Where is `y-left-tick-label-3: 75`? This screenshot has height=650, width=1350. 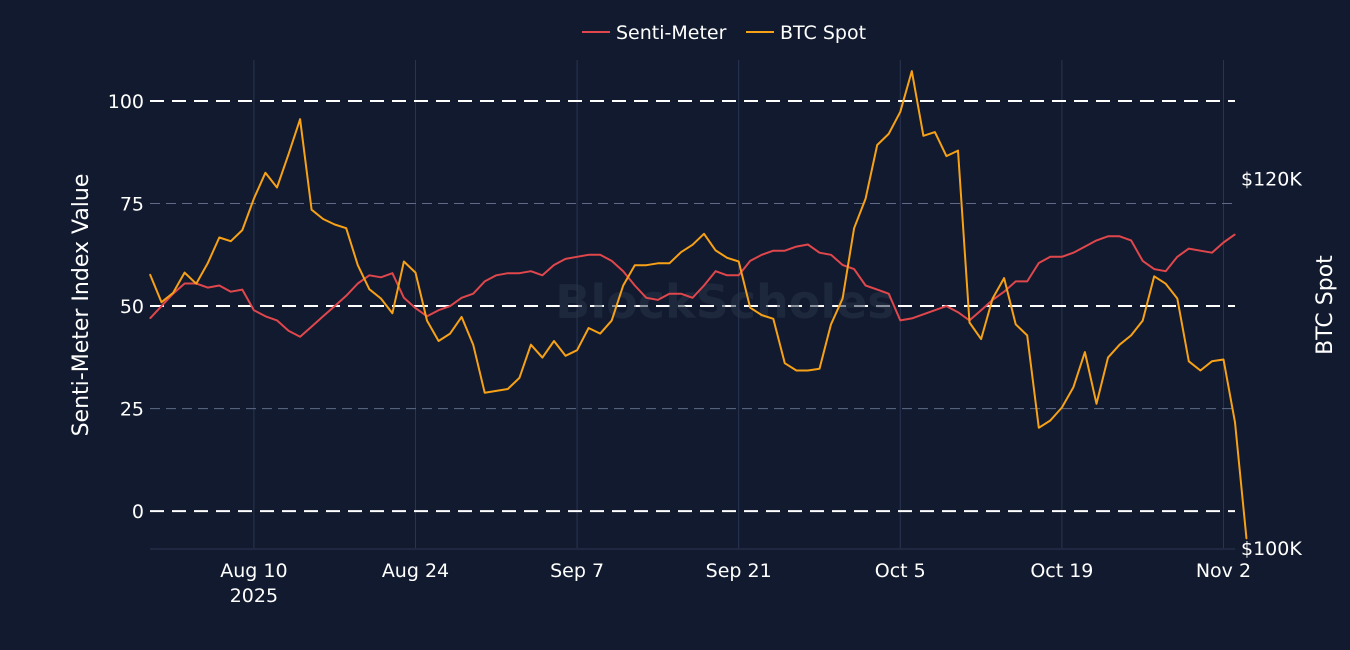 y-left-tick-label-3: 75 is located at coordinates (132, 205).